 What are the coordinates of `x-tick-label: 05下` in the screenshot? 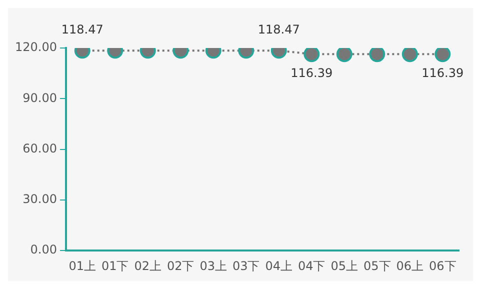 It's located at (377, 265).